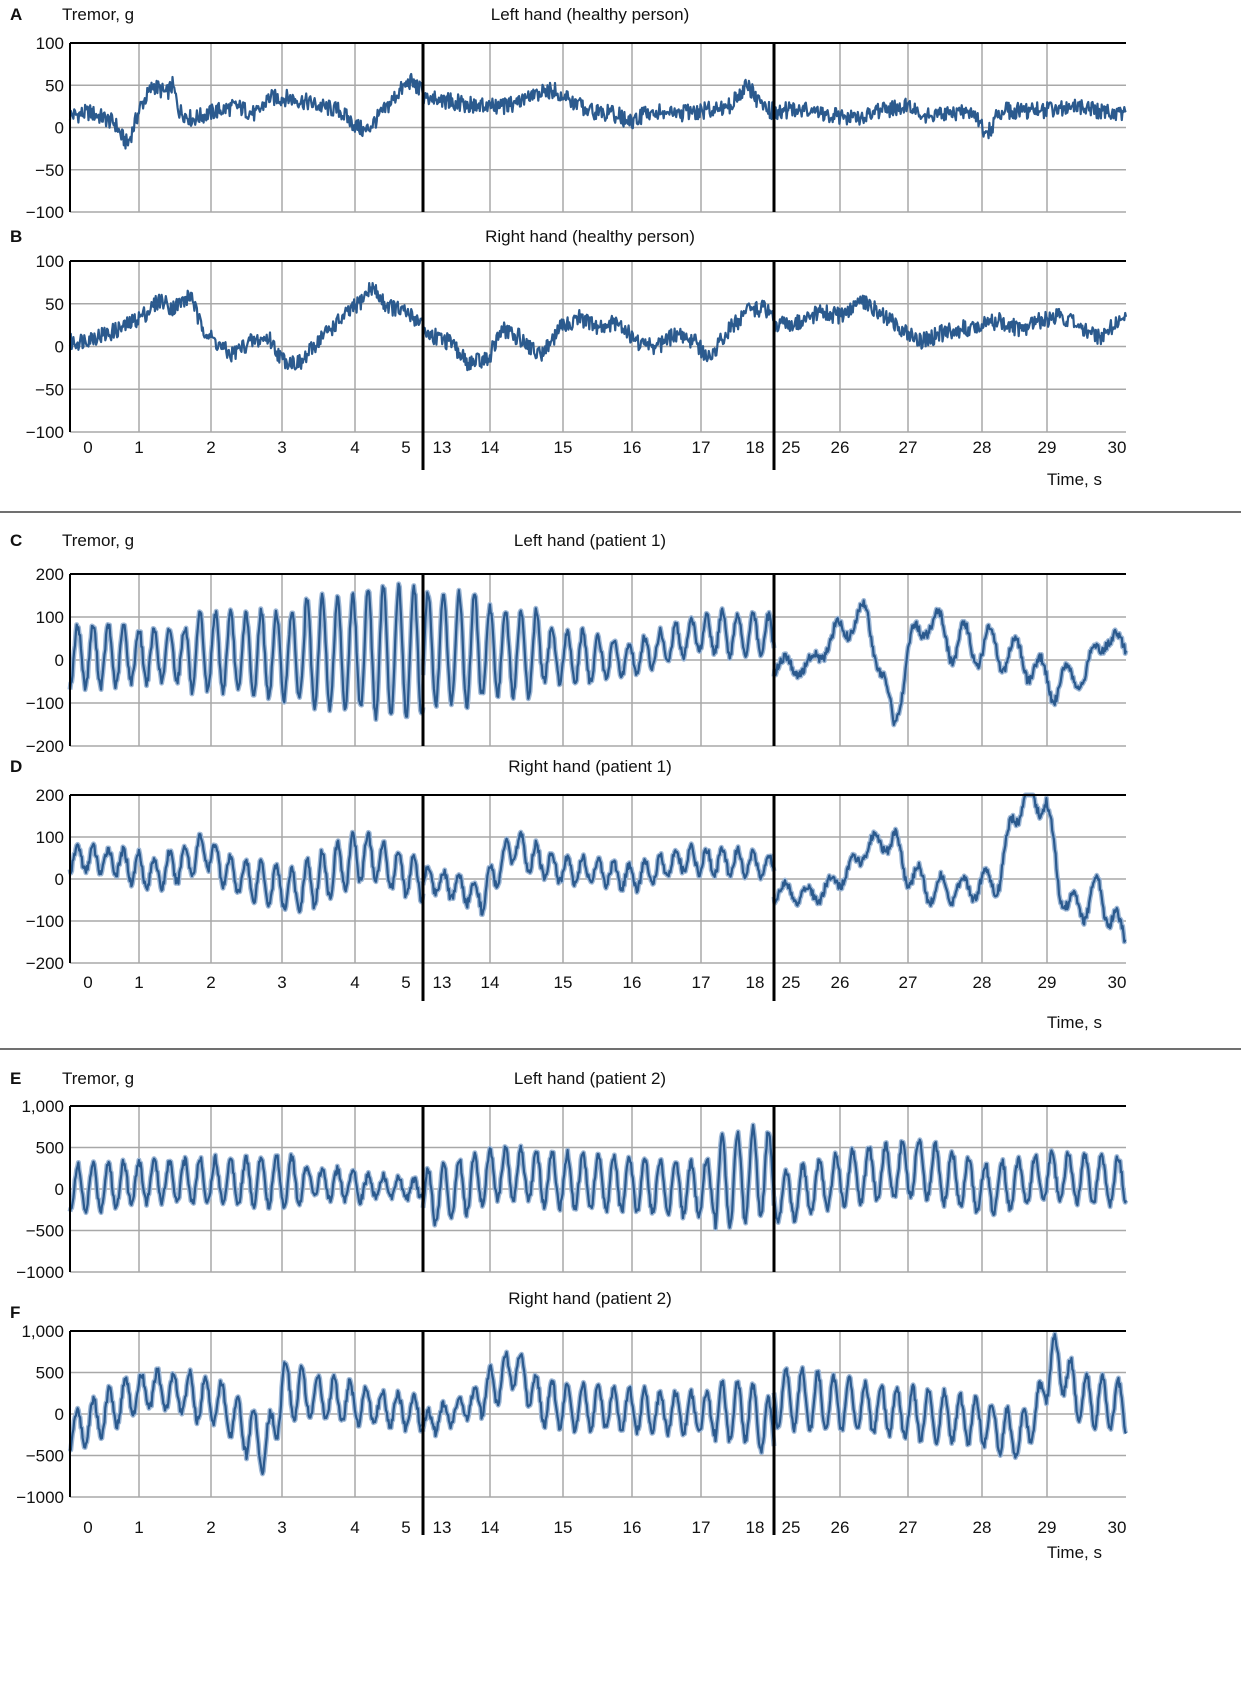 The height and width of the screenshot is (1708, 1241). Describe the element at coordinates (1117, 447) in the screenshot. I see `xtick-label-B-17: 30` at that location.